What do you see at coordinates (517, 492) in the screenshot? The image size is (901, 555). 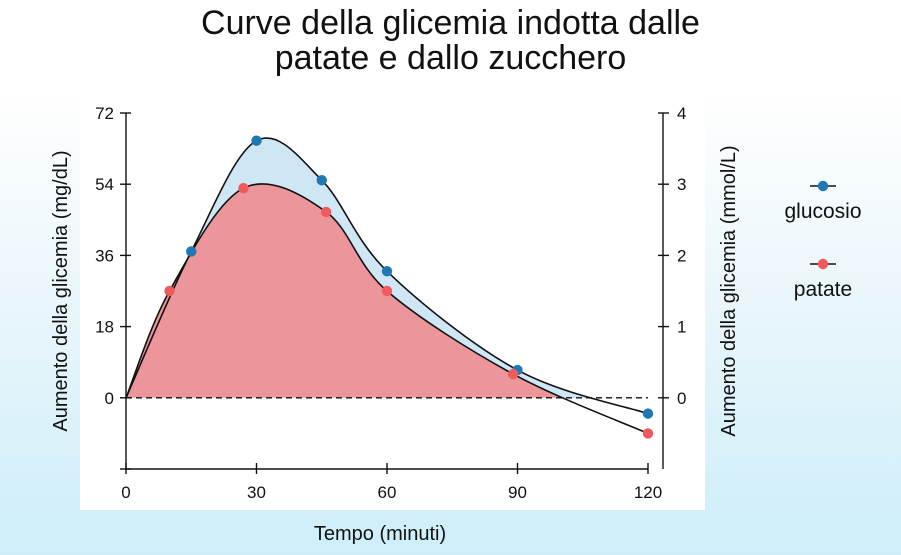 I see `x-tick-label-90: 90` at bounding box center [517, 492].